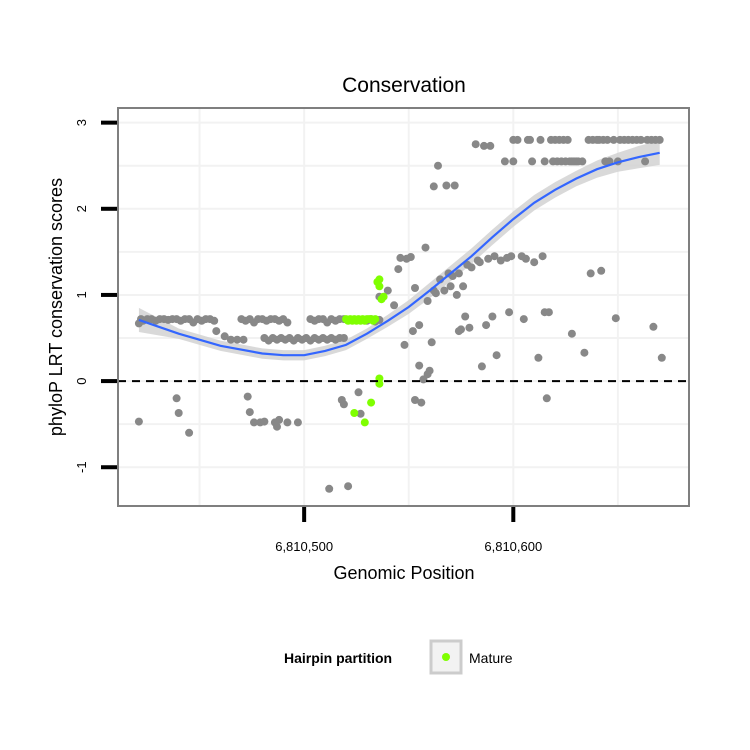 This screenshot has width=750, height=750. I want to click on x-tick-label: 6,810,500, so click(304, 546).